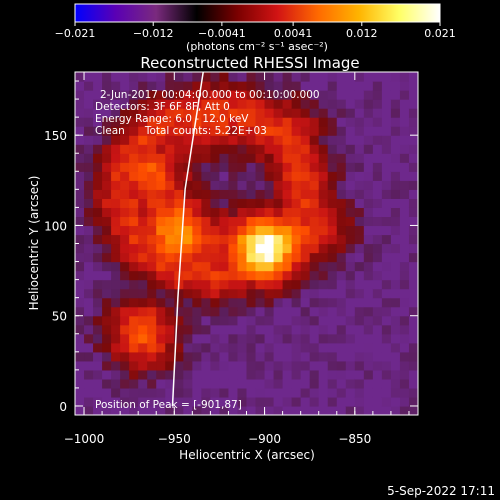  I want to click on y-tick-label: 150, so click(55, 136).